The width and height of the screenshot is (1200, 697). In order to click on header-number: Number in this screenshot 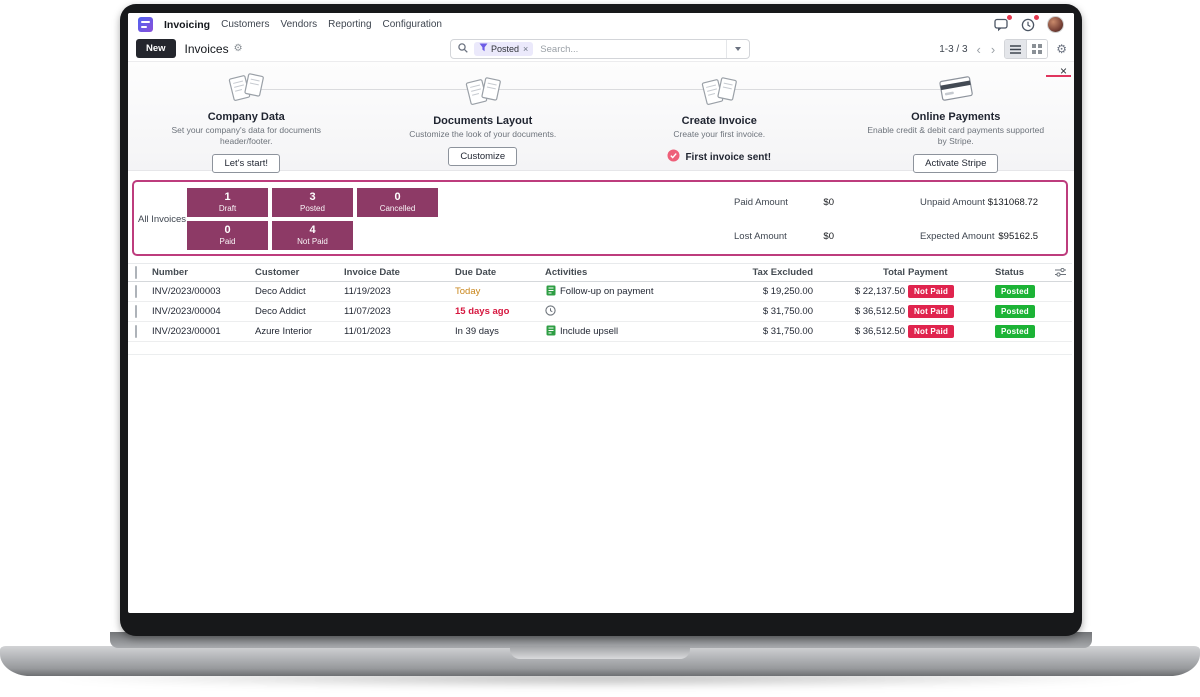, I will do `click(170, 272)`.